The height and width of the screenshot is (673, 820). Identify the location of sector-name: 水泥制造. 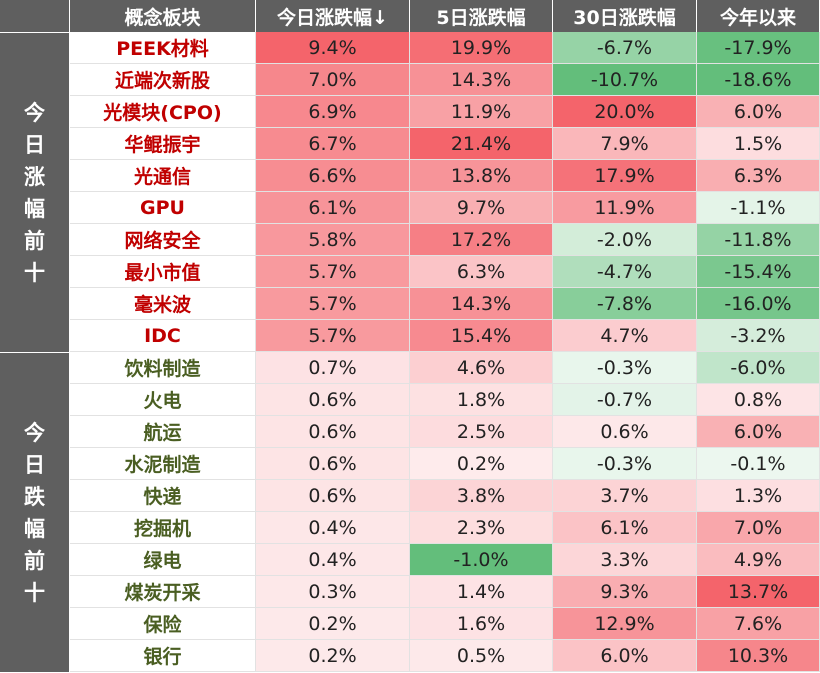
(163, 464).